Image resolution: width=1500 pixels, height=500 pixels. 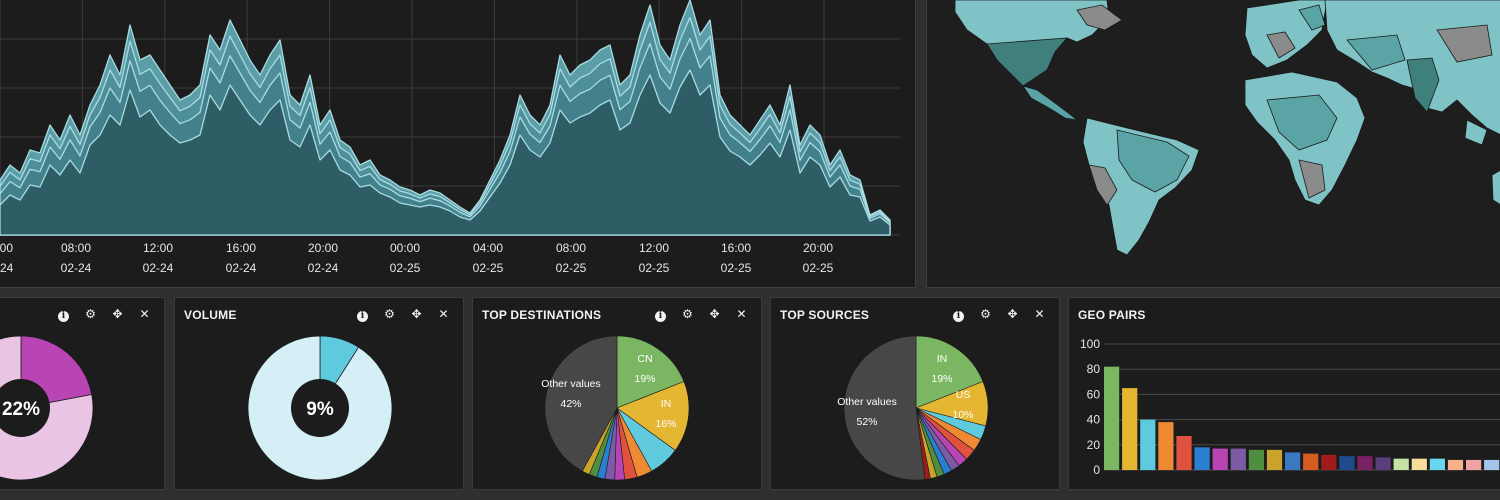 I want to click on bar-chart: 0 20 40 60 80 100, so click(x=1284, y=394).